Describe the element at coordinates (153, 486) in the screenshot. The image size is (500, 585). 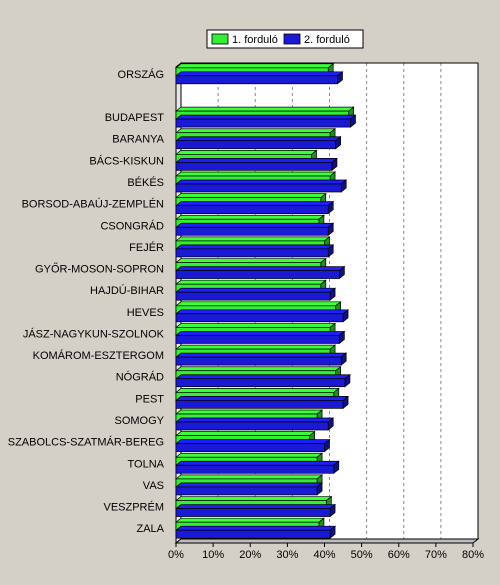
I see `category-label: VAS` at that location.